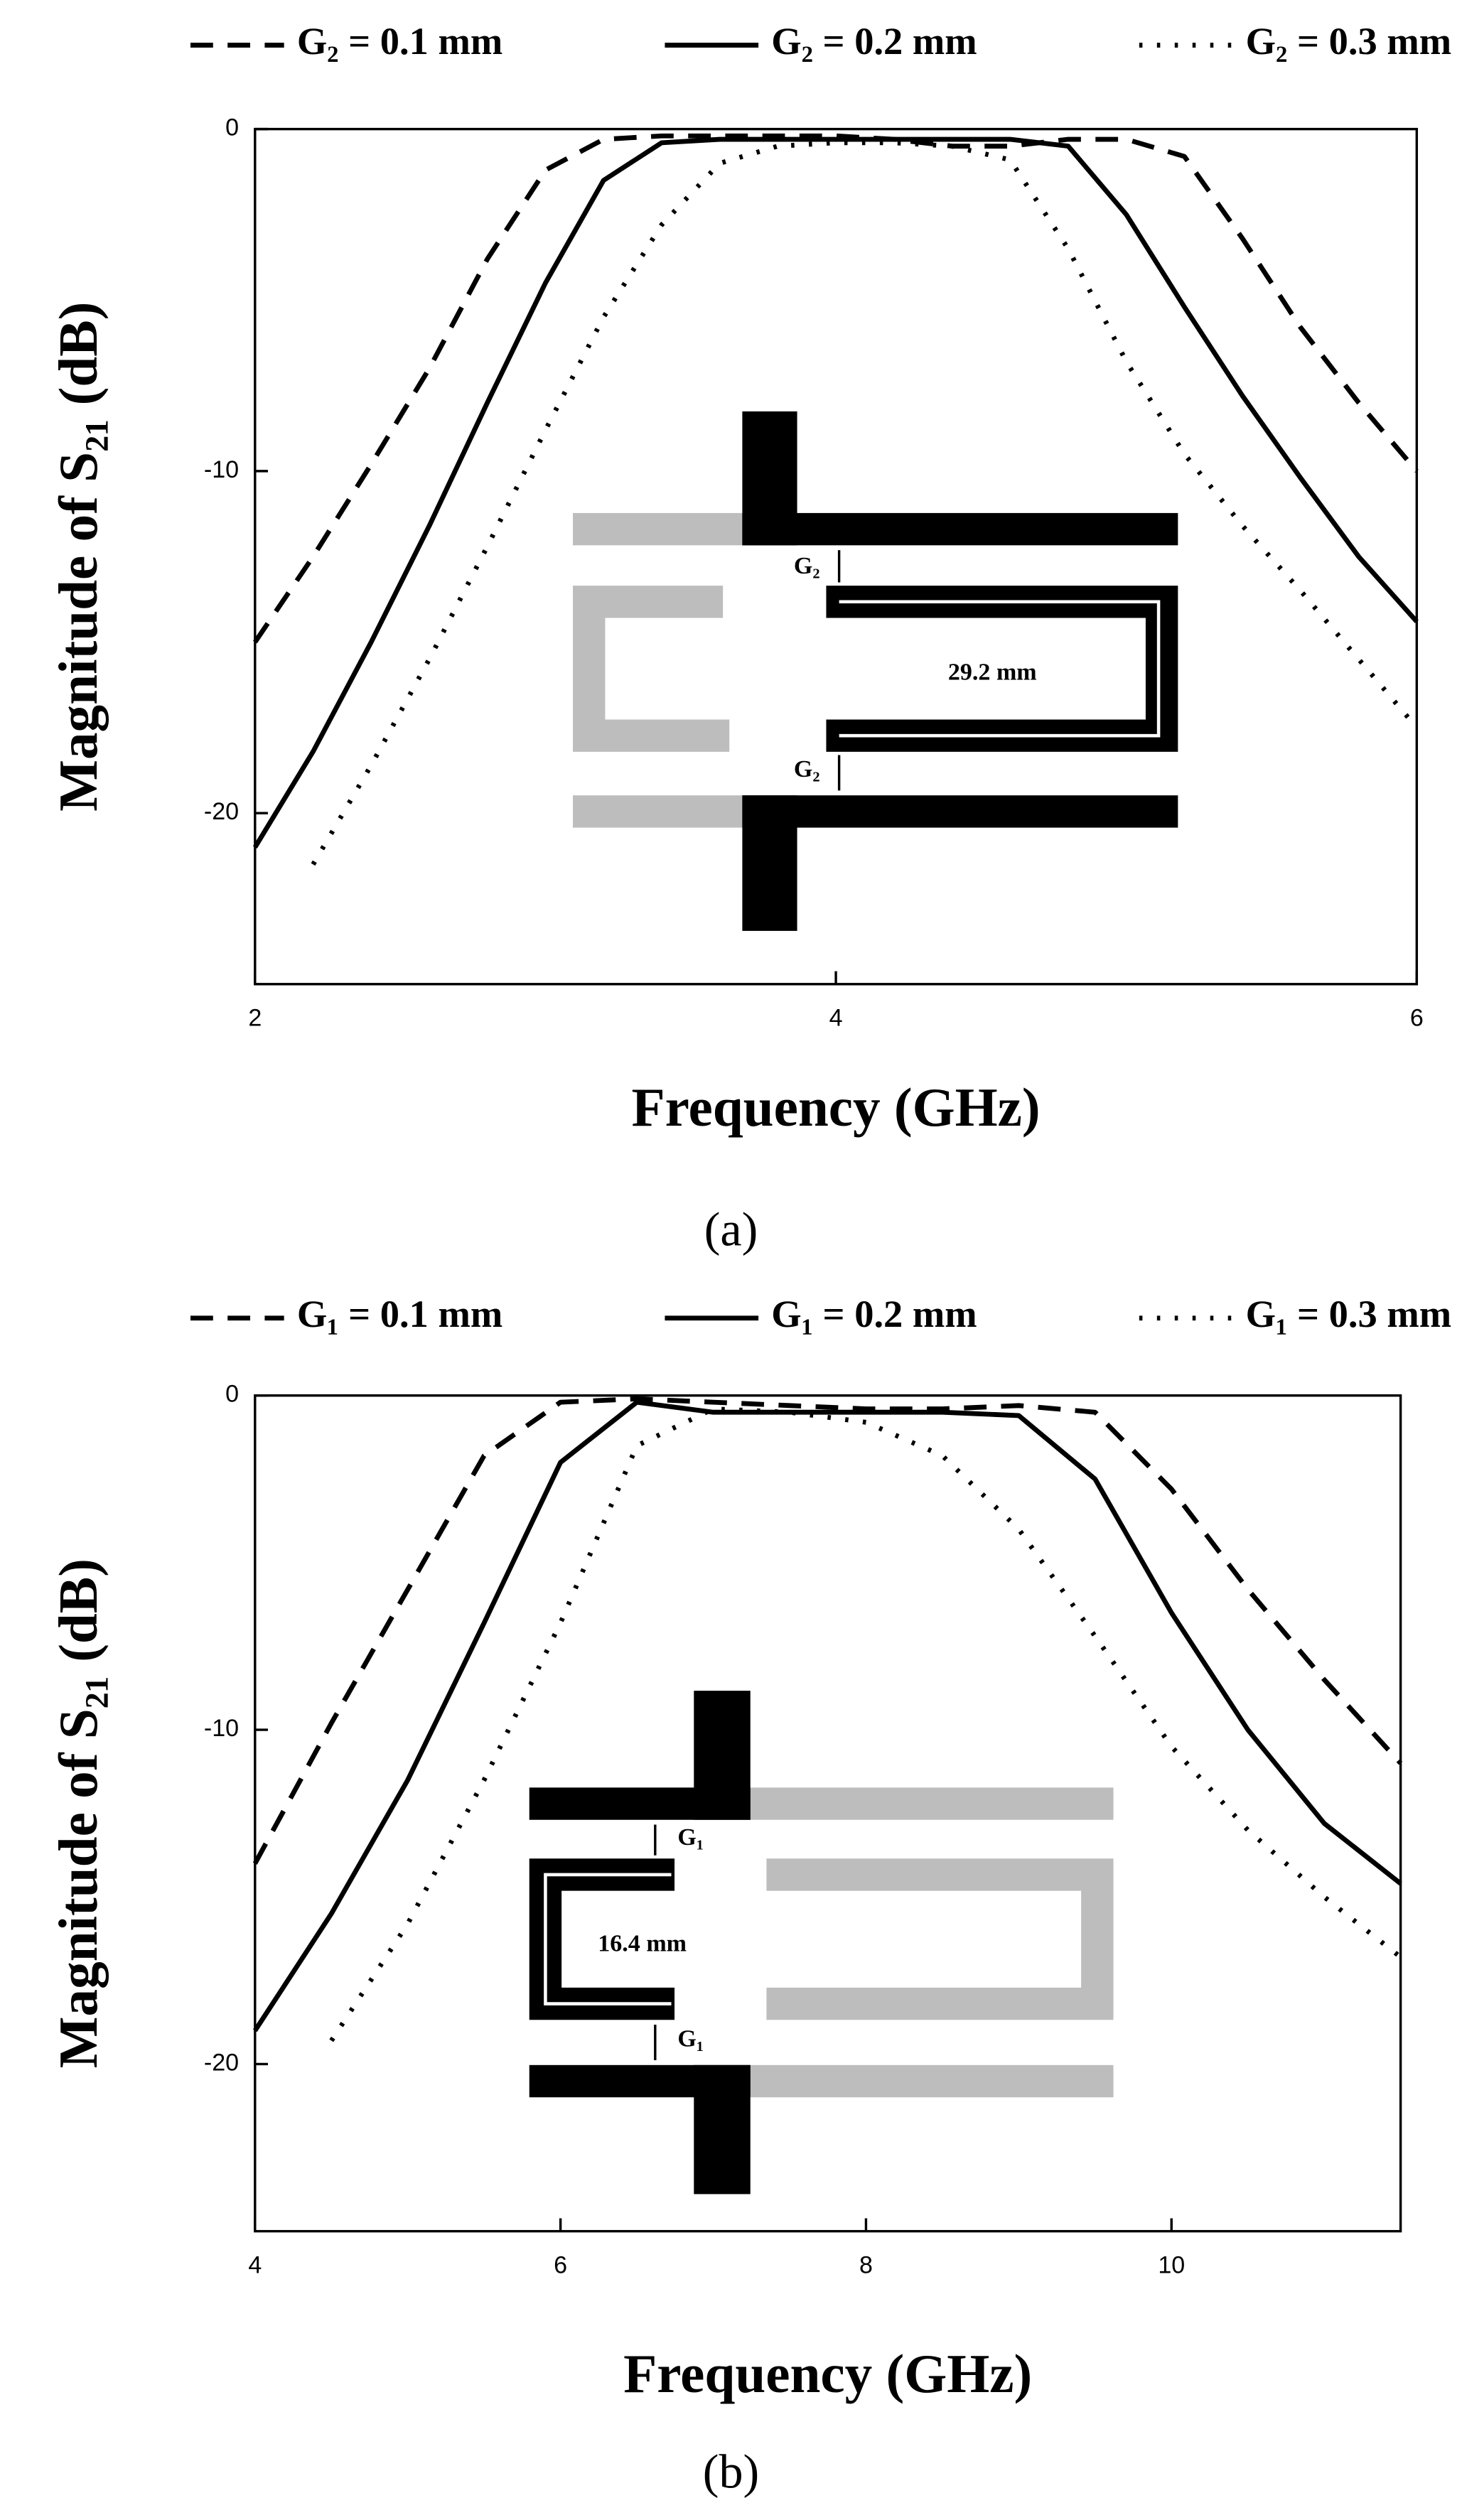 This screenshot has height=2520, width=1462. Describe the element at coordinates (1348, 1314) in the screenshot. I see `legend-label: G₁ = 0.3 mm` at that location.